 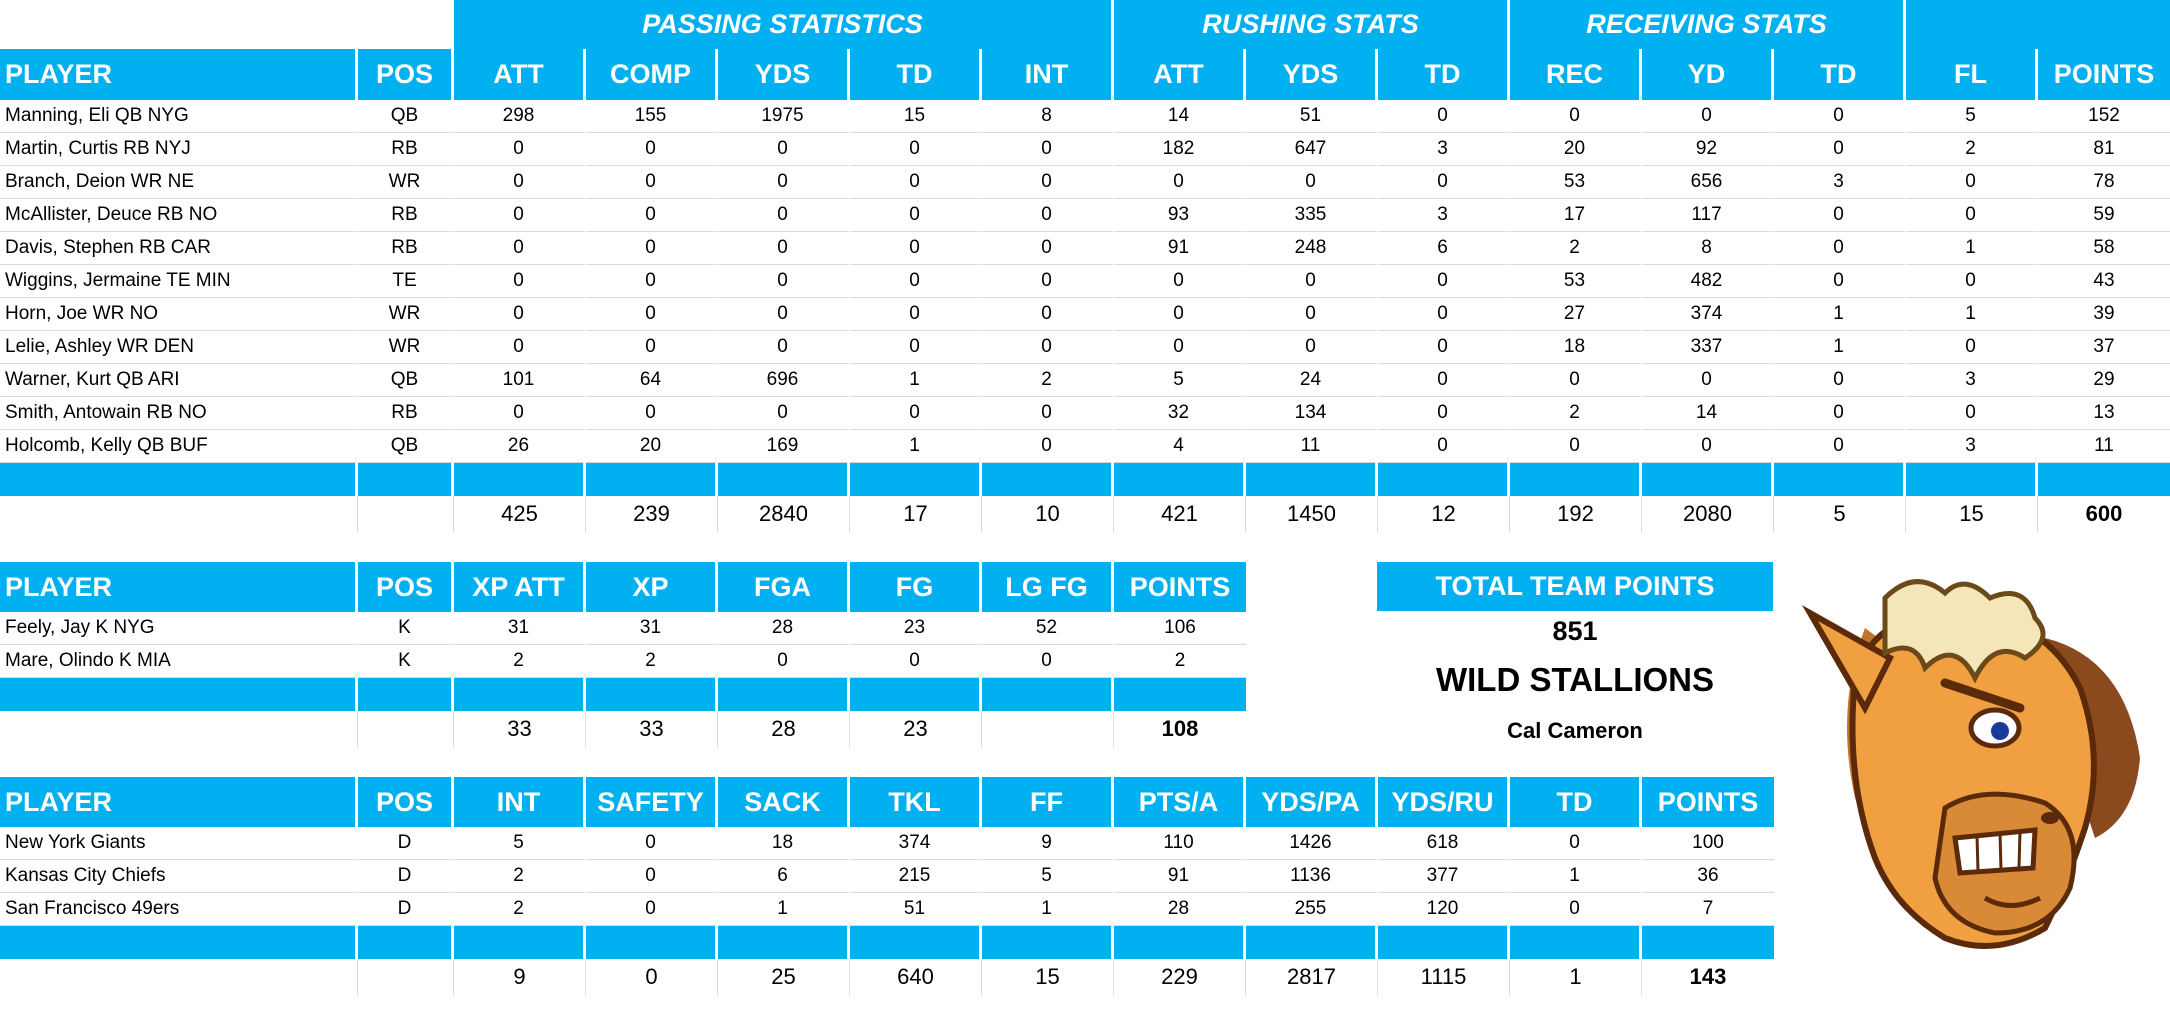 I want to click on player-name-cell: Martin, Curtis RB NYJ, so click(x=179, y=149).